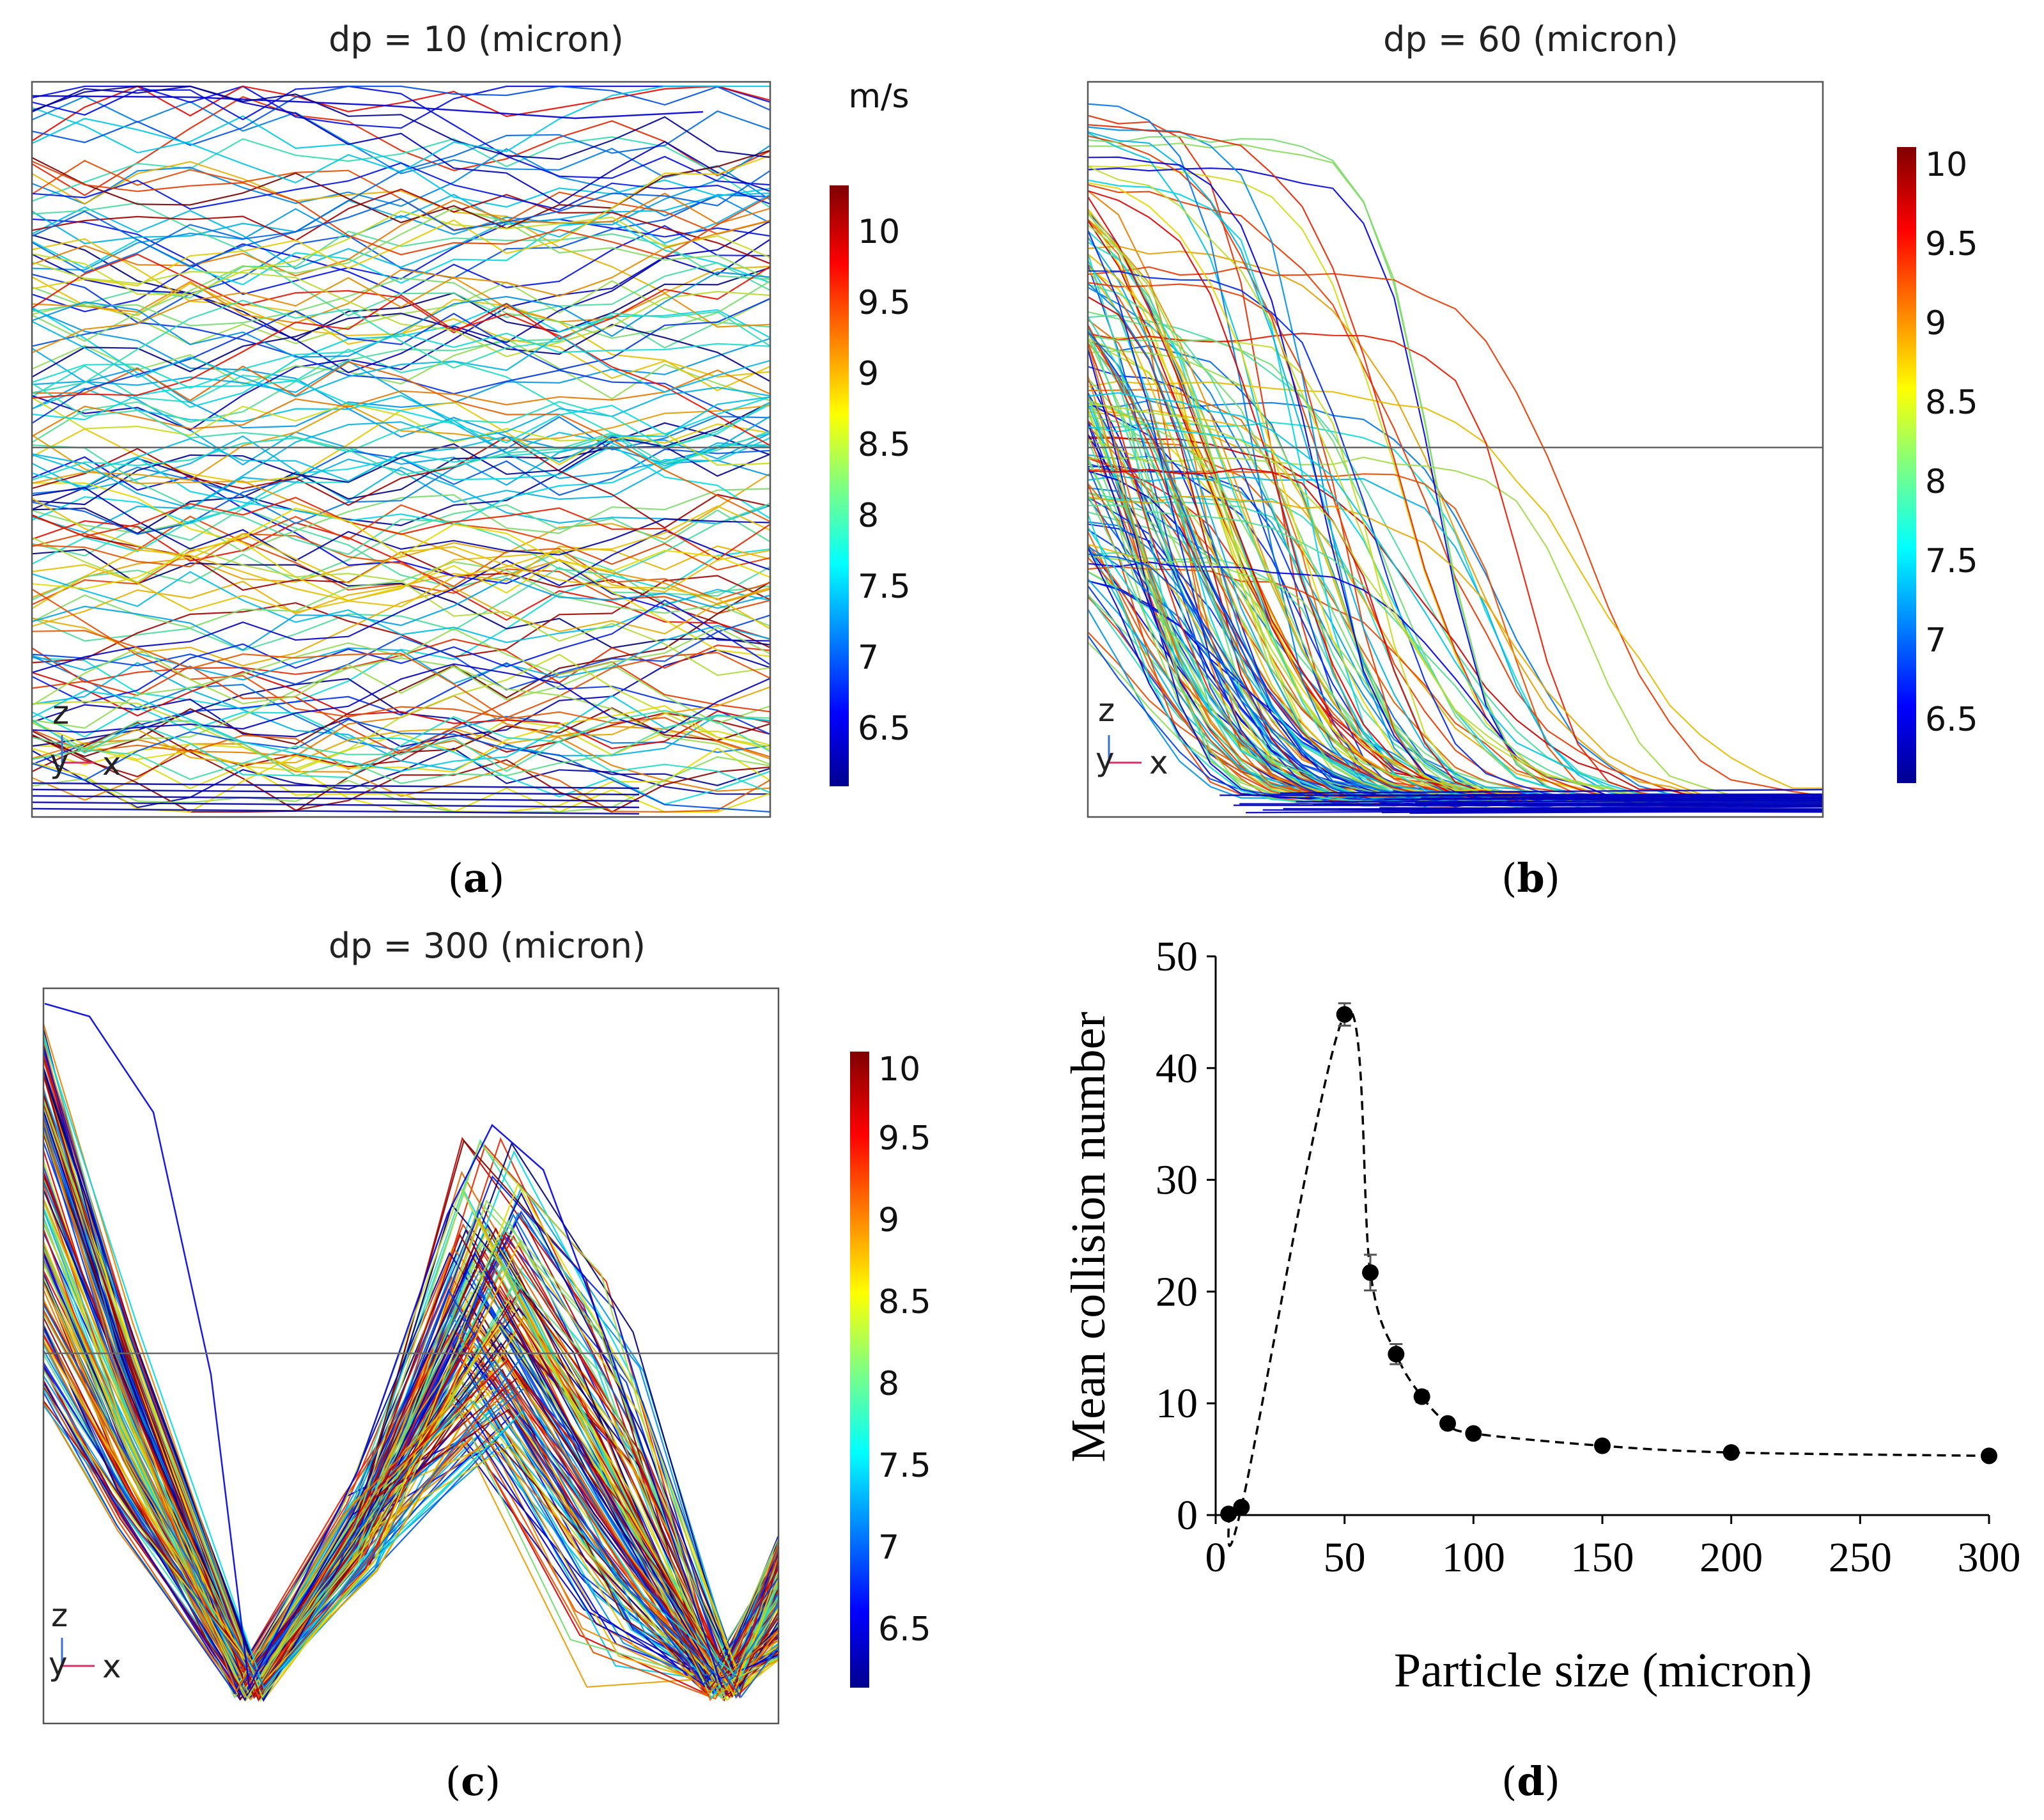 The width and height of the screenshot is (2044, 1820). Describe the element at coordinates (1106, 710) in the screenshot. I see `triad-z-label: z` at that location.